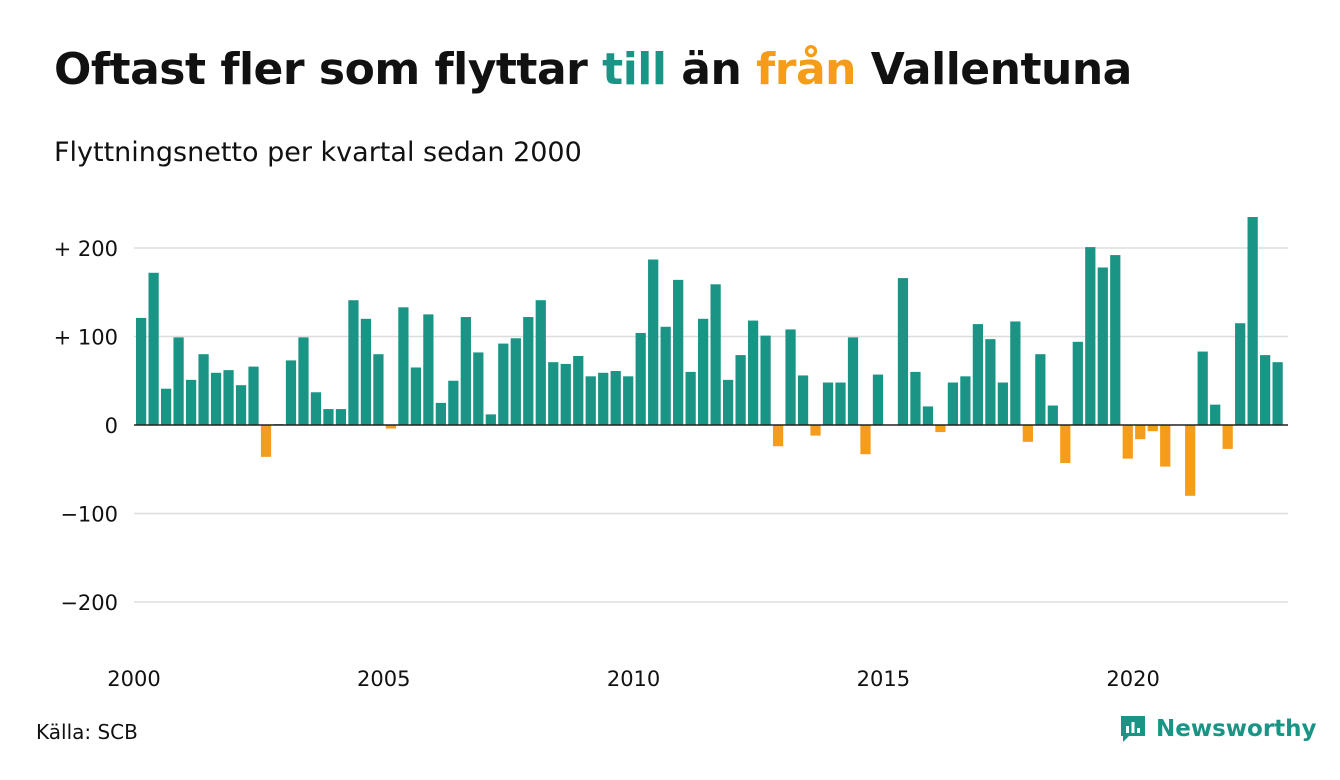 The height and width of the screenshot is (780, 1340). What do you see at coordinates (1277, 393) in the screenshot?
I see `bar-2022-q4` at bounding box center [1277, 393].